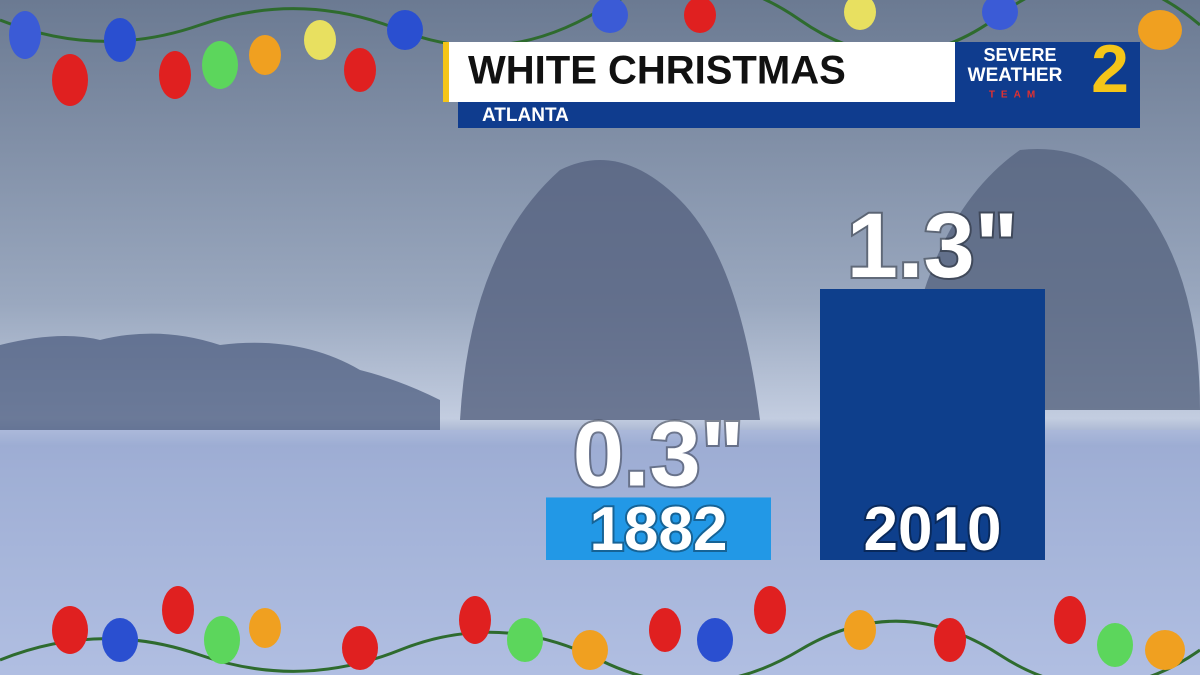  What do you see at coordinates (446, 72) in the screenshot?
I see `title-accent` at bounding box center [446, 72].